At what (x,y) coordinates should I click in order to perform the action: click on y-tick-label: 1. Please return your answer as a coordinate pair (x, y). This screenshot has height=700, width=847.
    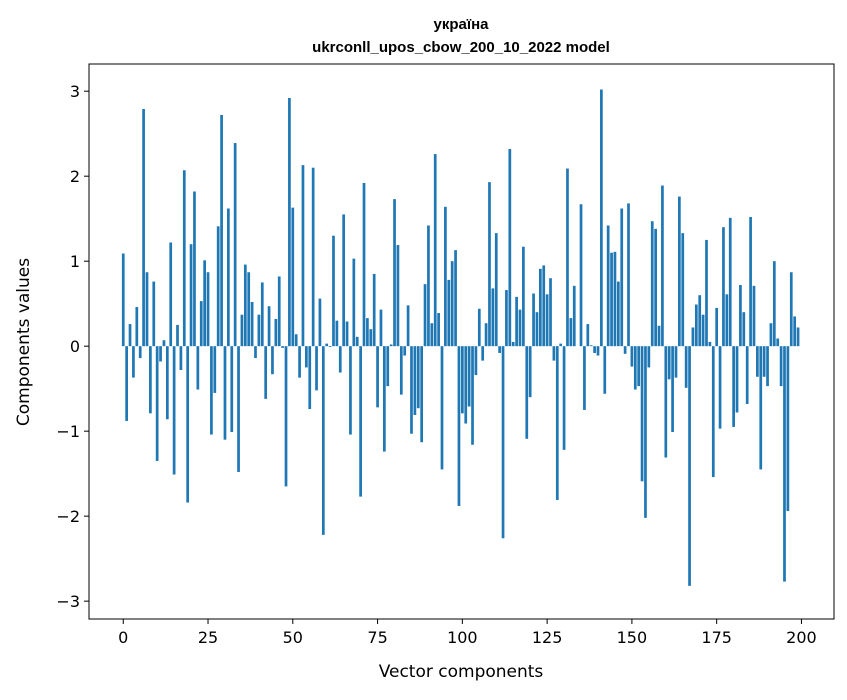
    Looking at the image, I should click on (75, 261).